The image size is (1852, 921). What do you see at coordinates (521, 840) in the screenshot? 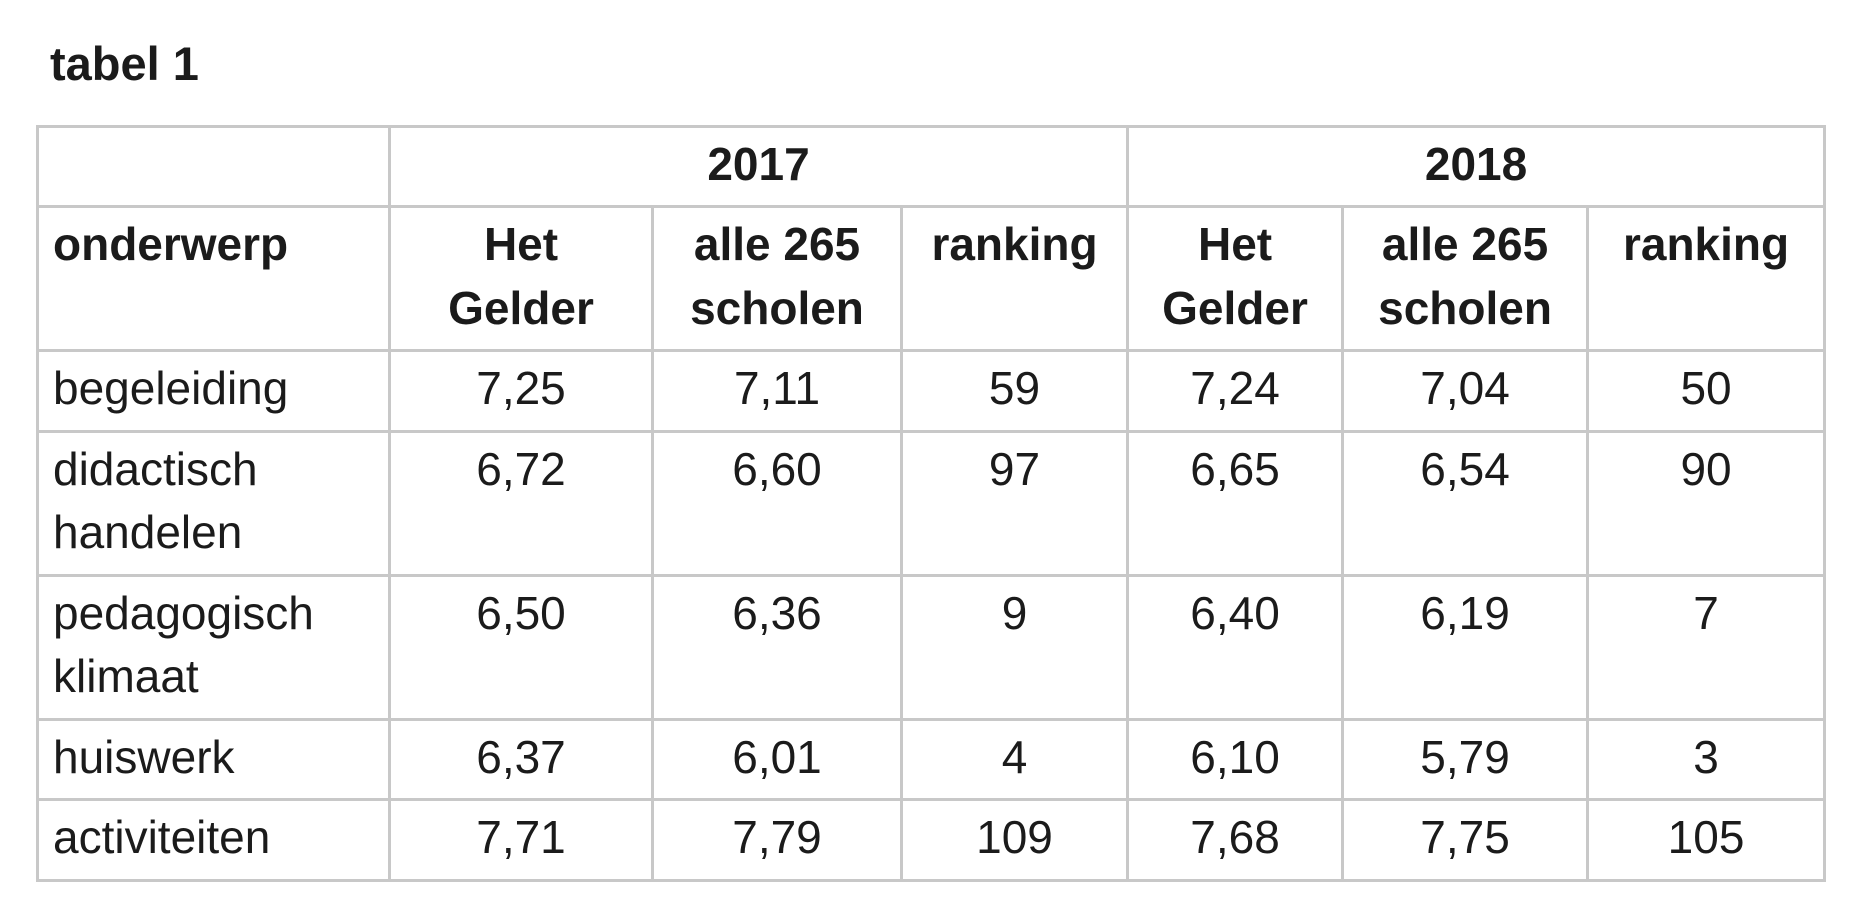
I see `cell-value: 7,71` at bounding box center [521, 840].